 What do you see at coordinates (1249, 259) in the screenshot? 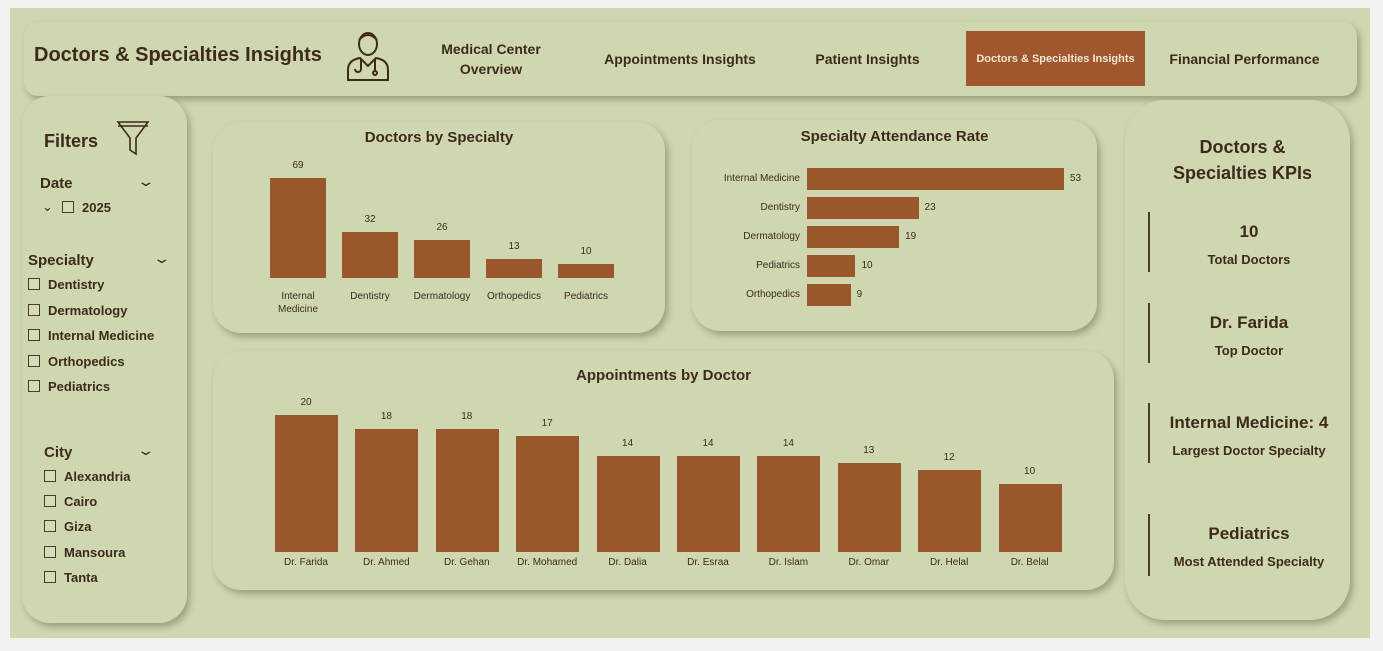
I see `kpi-label: Total Doctors` at bounding box center [1249, 259].